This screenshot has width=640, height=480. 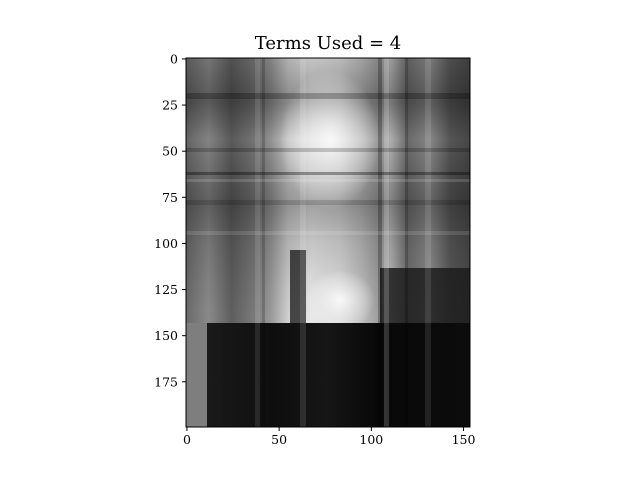 I want to click on x-tick-label: 150, so click(x=464, y=439).